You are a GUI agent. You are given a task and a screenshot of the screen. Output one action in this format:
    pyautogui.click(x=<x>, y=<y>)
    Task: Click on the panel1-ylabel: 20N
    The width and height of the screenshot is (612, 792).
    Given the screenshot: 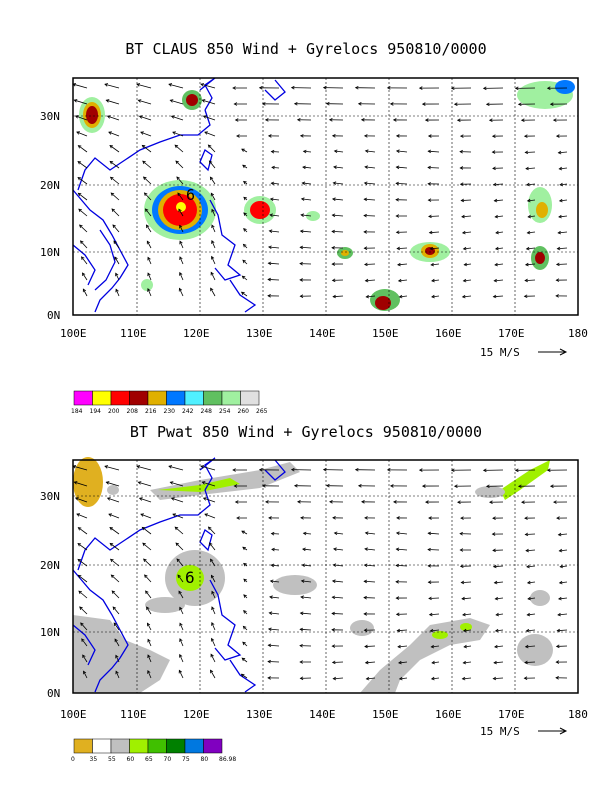 What is the action you would take?
    pyautogui.click(x=50, y=185)
    